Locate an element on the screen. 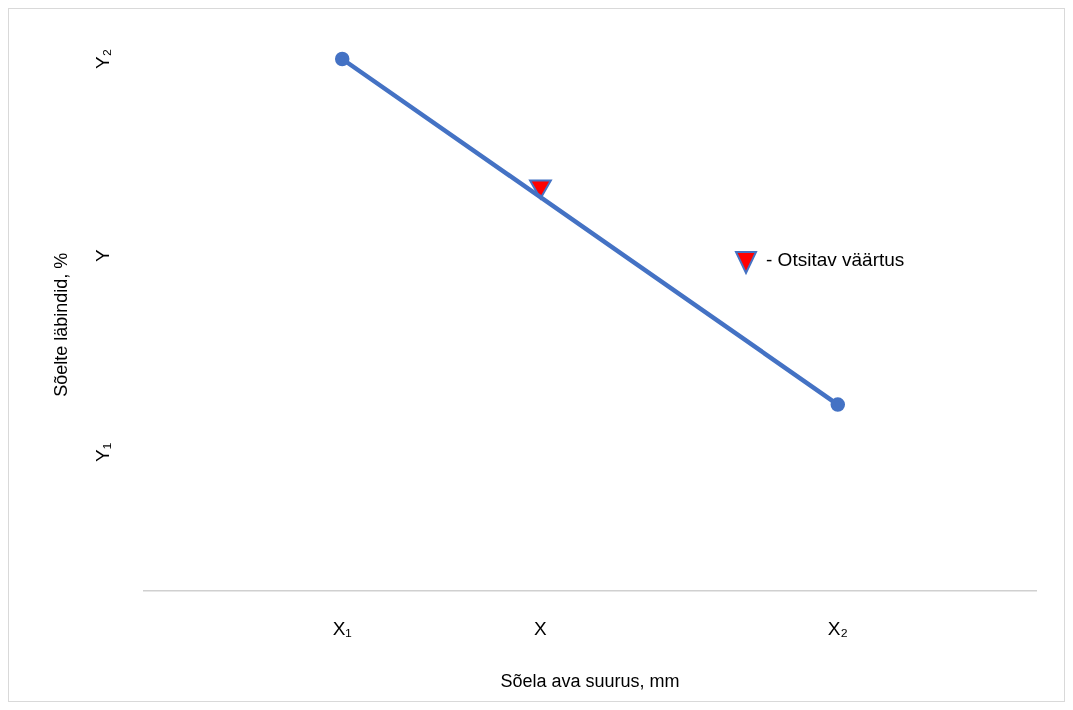 The height and width of the screenshot is (710, 1073). legend-label: - Otsitav väärtus is located at coordinates (835, 260).